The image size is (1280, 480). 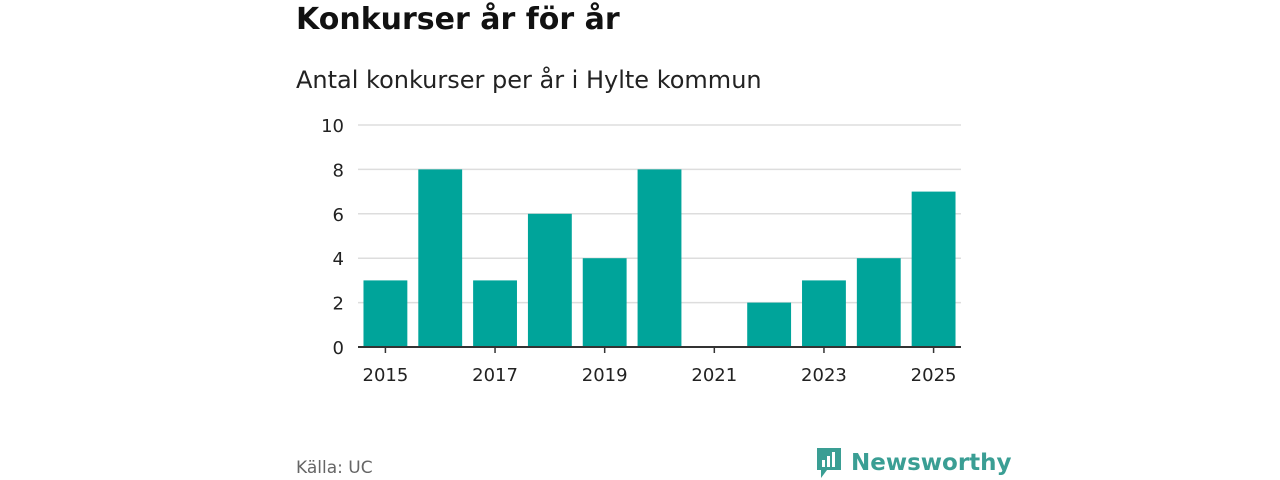 I want to click on chart-subtitle: Antal konkurser per år i Hylte kommun, so click(x=529, y=80).